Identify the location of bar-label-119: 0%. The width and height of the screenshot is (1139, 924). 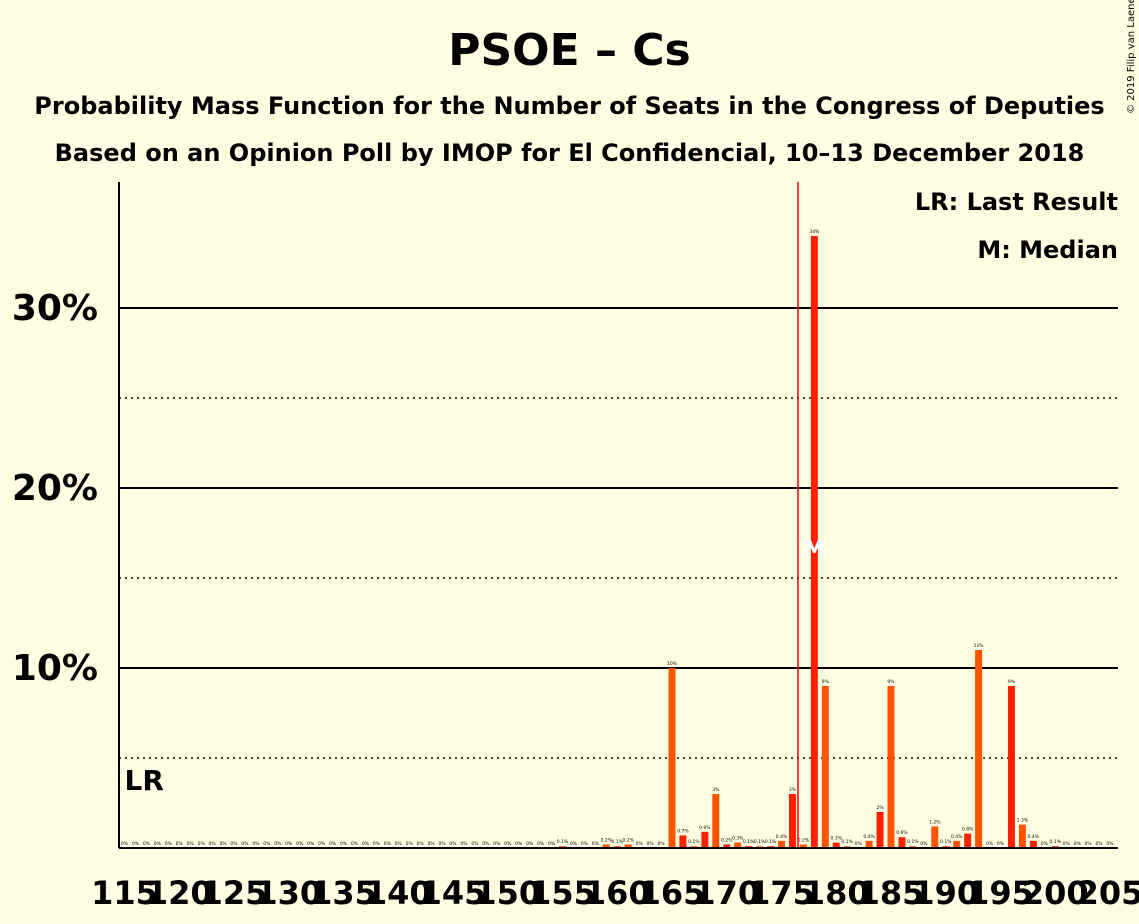
(169, 844).